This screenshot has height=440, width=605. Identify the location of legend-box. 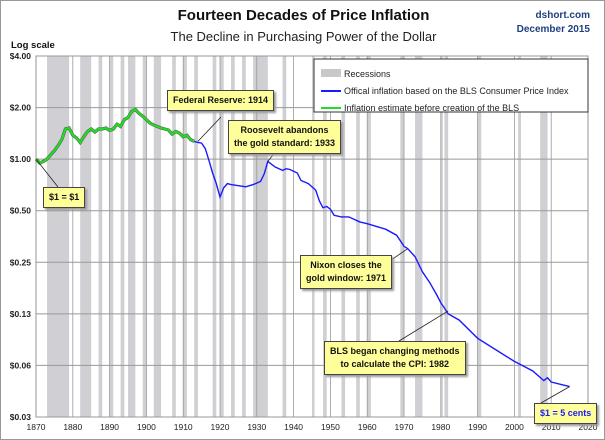
(451, 85).